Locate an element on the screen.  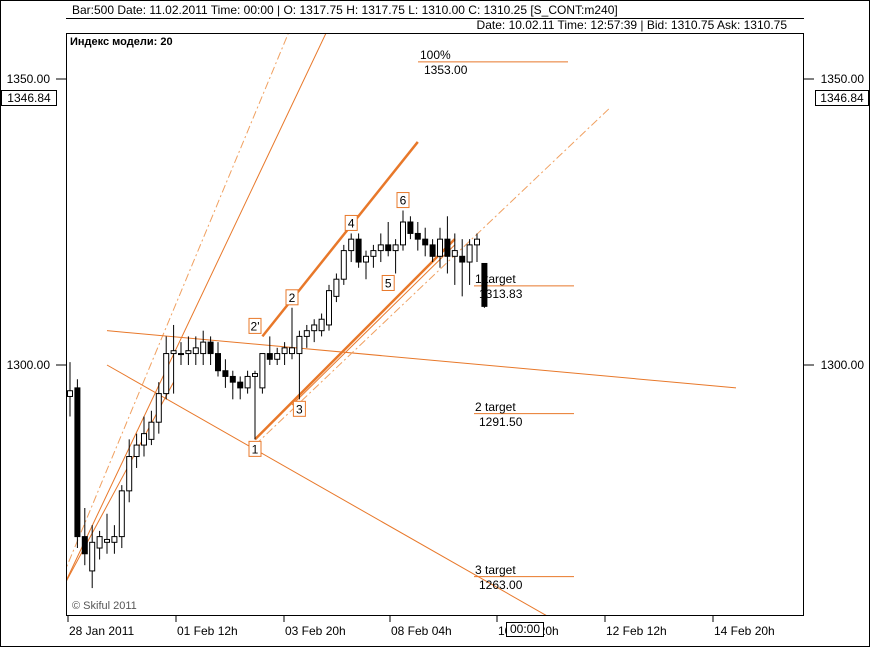
target-label-2: 1 target is located at coordinates (495, 279).